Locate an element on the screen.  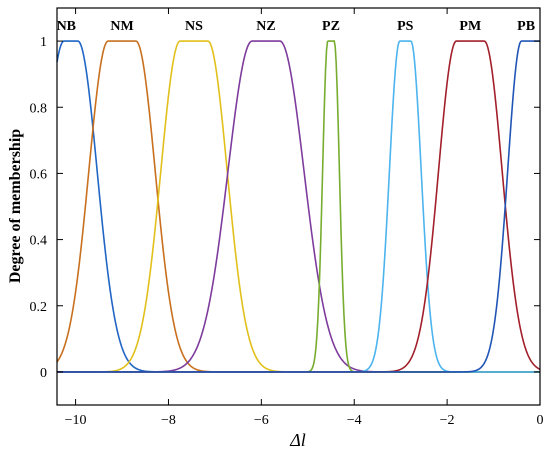
y-tick-label: 0 is located at coordinates (43, 373).